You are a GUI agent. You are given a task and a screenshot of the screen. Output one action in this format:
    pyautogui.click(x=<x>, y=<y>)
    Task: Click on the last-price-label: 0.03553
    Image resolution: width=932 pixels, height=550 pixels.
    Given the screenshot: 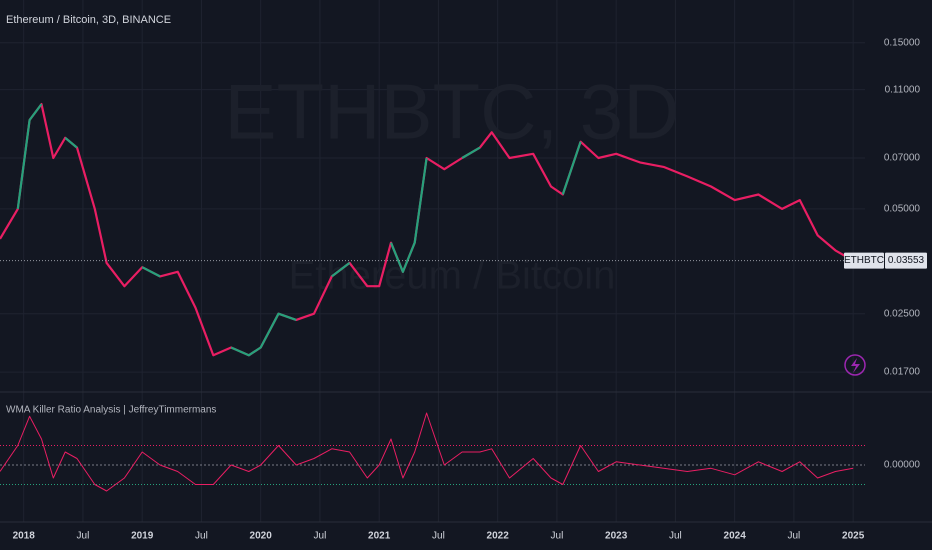 What is the action you would take?
    pyautogui.click(x=906, y=260)
    